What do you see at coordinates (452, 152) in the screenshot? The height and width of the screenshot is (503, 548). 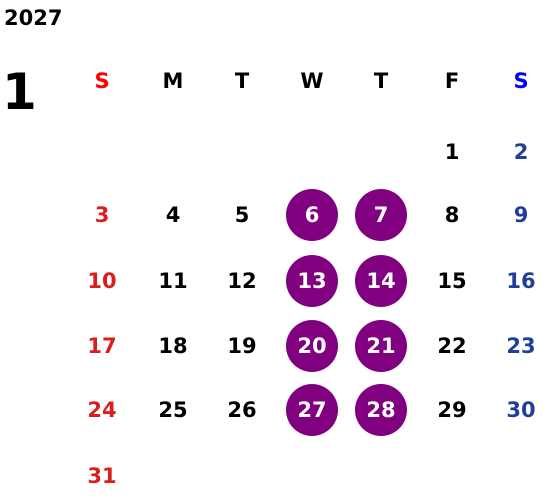 I see `calendar-day: 1` at bounding box center [452, 152].